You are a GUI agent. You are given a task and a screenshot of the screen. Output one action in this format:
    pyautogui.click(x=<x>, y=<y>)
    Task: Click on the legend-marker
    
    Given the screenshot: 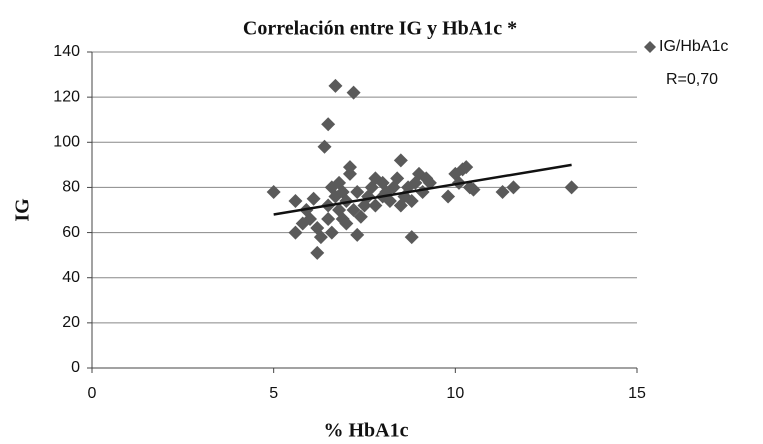 What is the action you would take?
    pyautogui.click(x=650, y=47)
    